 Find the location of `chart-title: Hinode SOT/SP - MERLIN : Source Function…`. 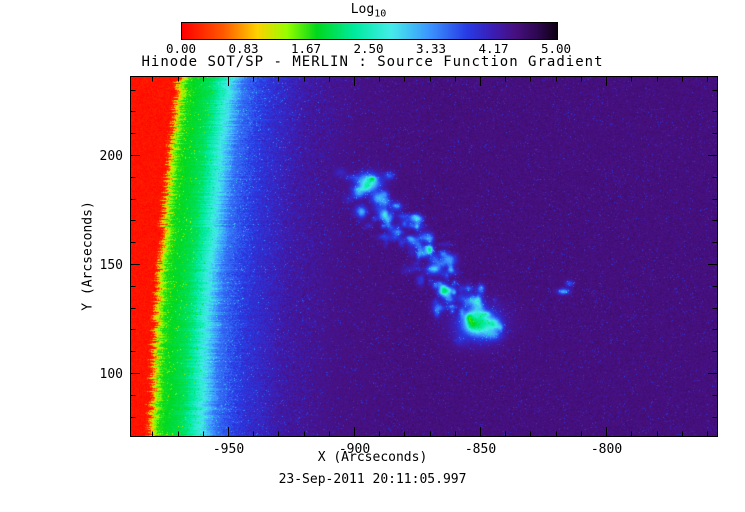

chart-title: Hinode SOT/SP - MERLIN : Source Function… is located at coordinates (372, 62).